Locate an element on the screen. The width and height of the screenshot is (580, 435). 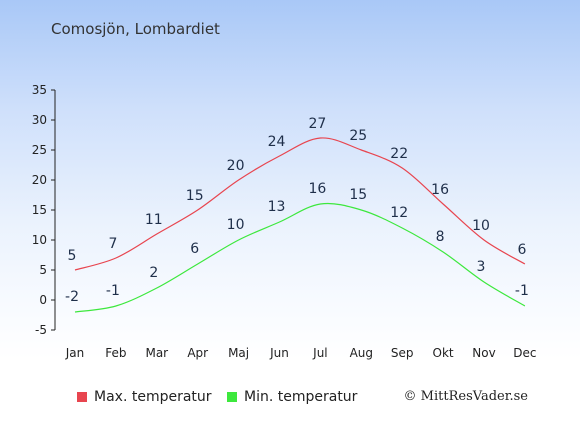
data-label-min: 6 is located at coordinates (194, 249).